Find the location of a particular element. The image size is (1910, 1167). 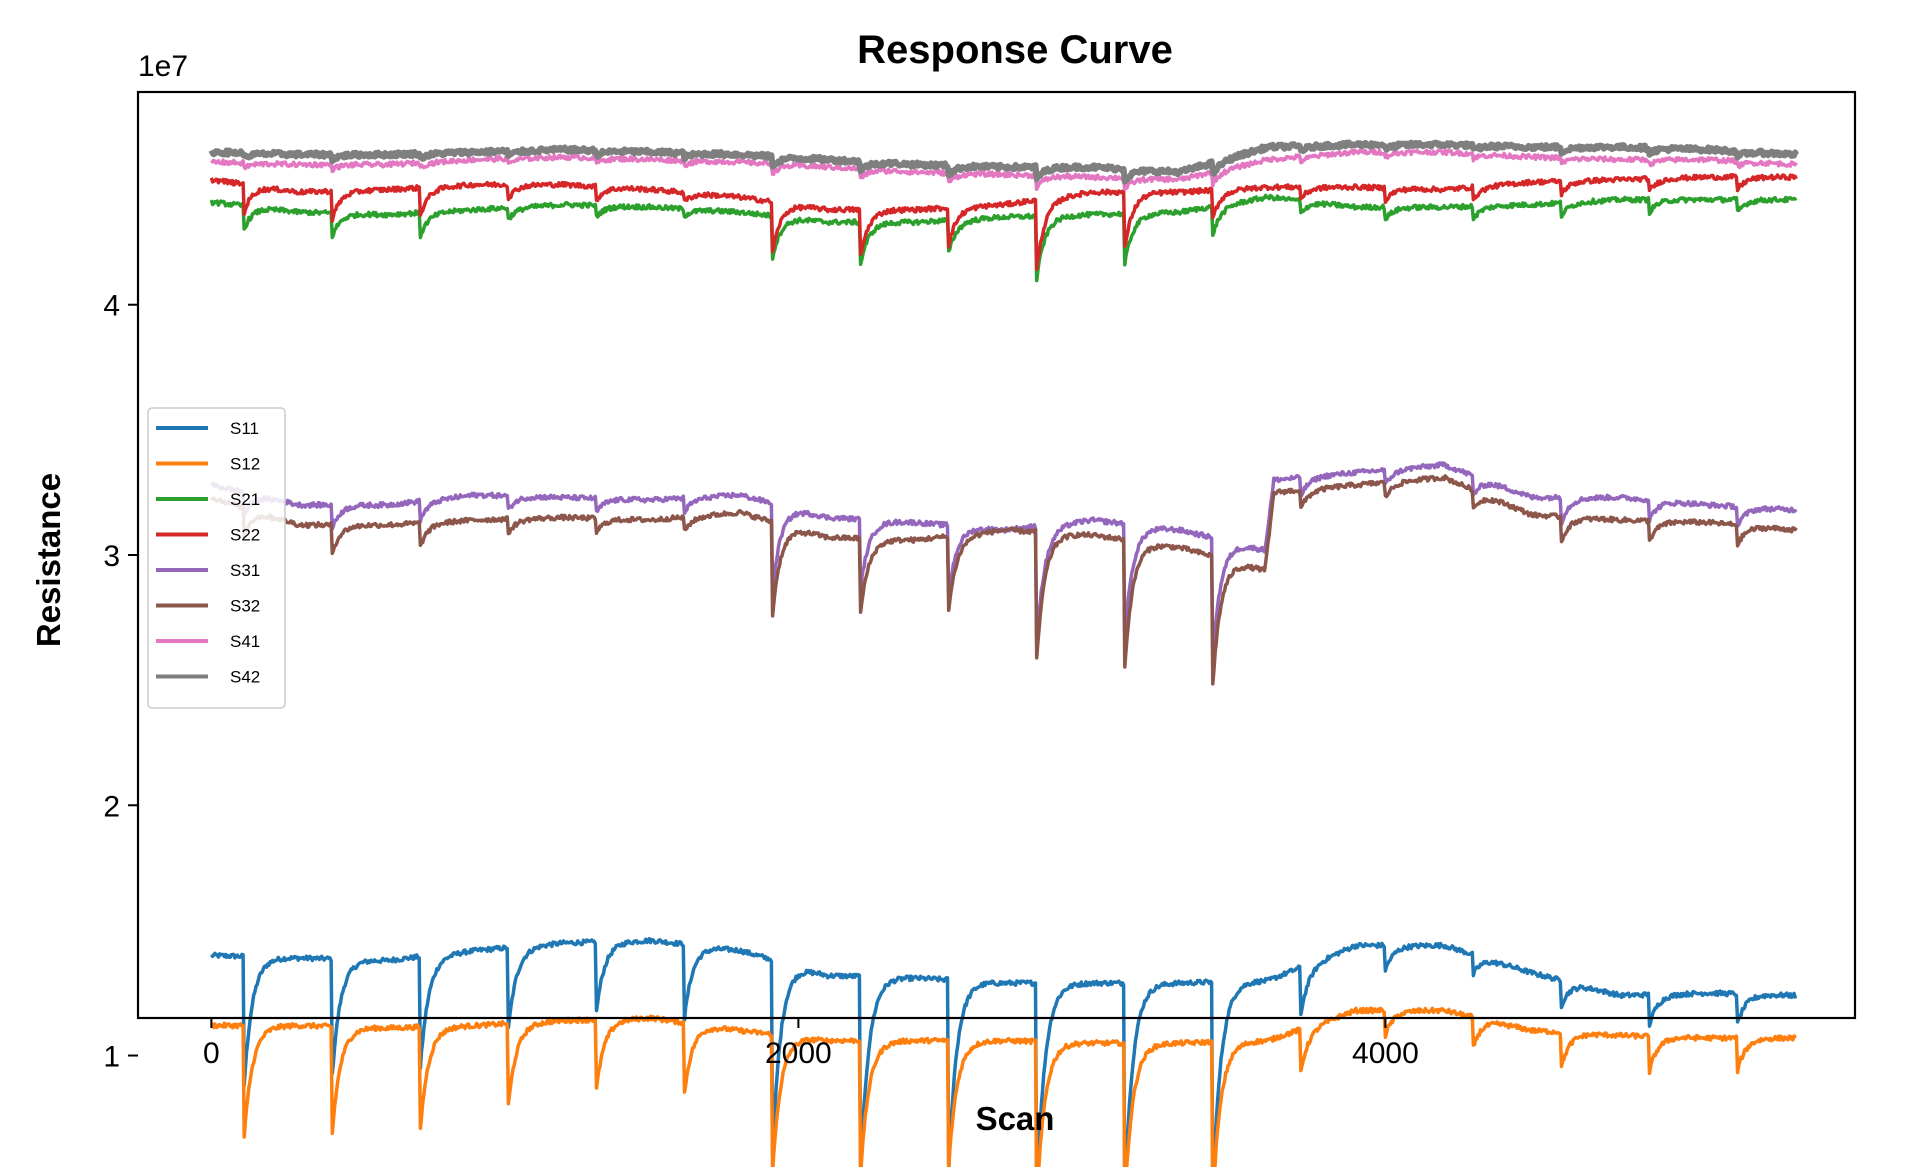

x-tick-label: 0 is located at coordinates (211, 1053).